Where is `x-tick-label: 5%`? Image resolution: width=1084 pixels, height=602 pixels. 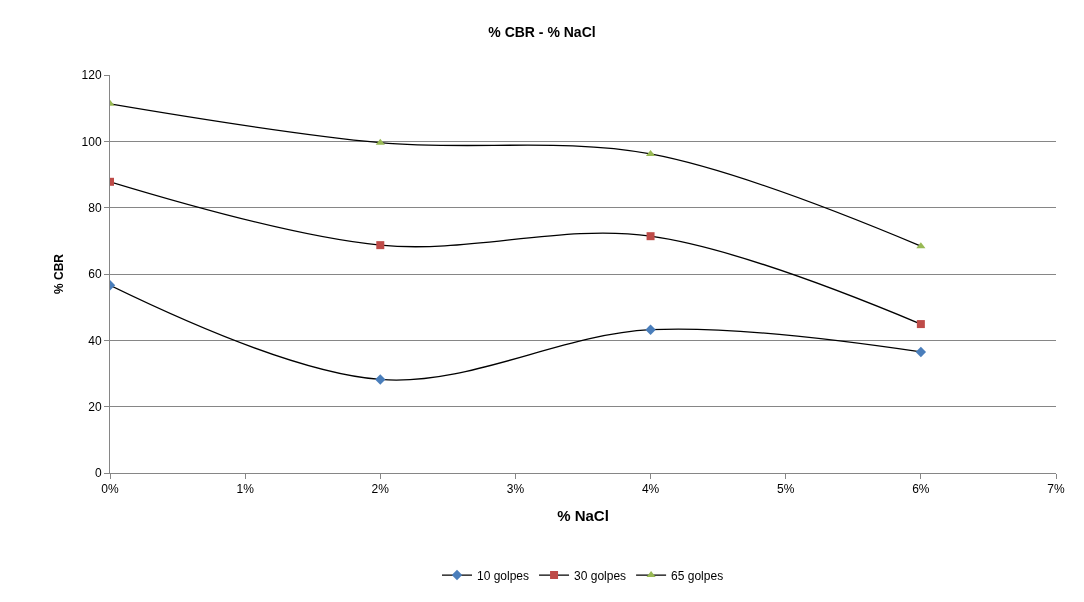 x-tick-label: 5% is located at coordinates (786, 489).